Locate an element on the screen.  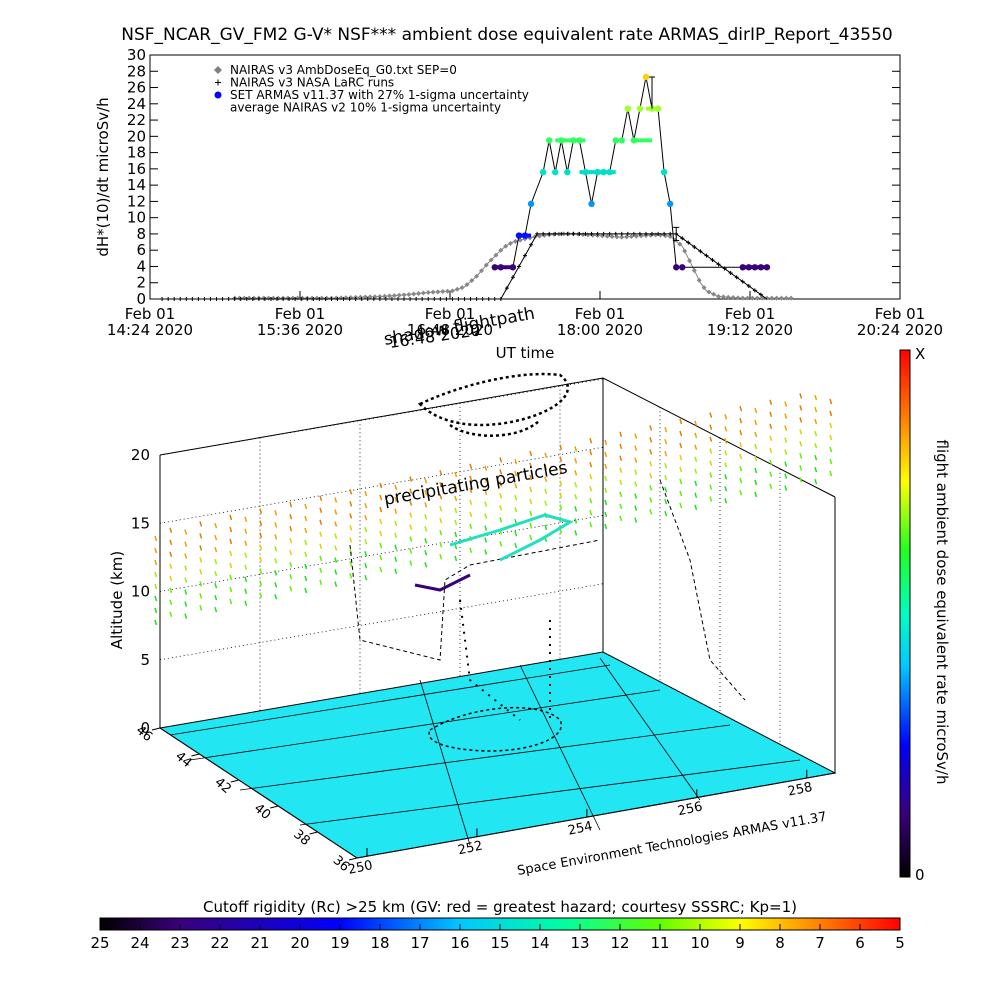
rc-tick-label: 15 is located at coordinates (499, 943).